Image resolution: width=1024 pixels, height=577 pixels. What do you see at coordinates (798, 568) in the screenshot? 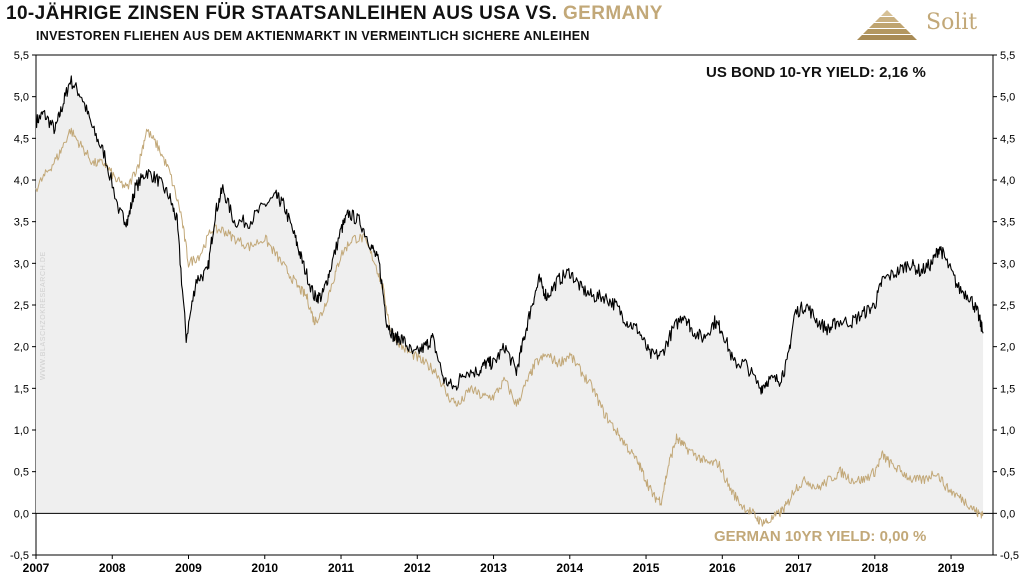
I see `xtick-label: 2017` at bounding box center [798, 568].